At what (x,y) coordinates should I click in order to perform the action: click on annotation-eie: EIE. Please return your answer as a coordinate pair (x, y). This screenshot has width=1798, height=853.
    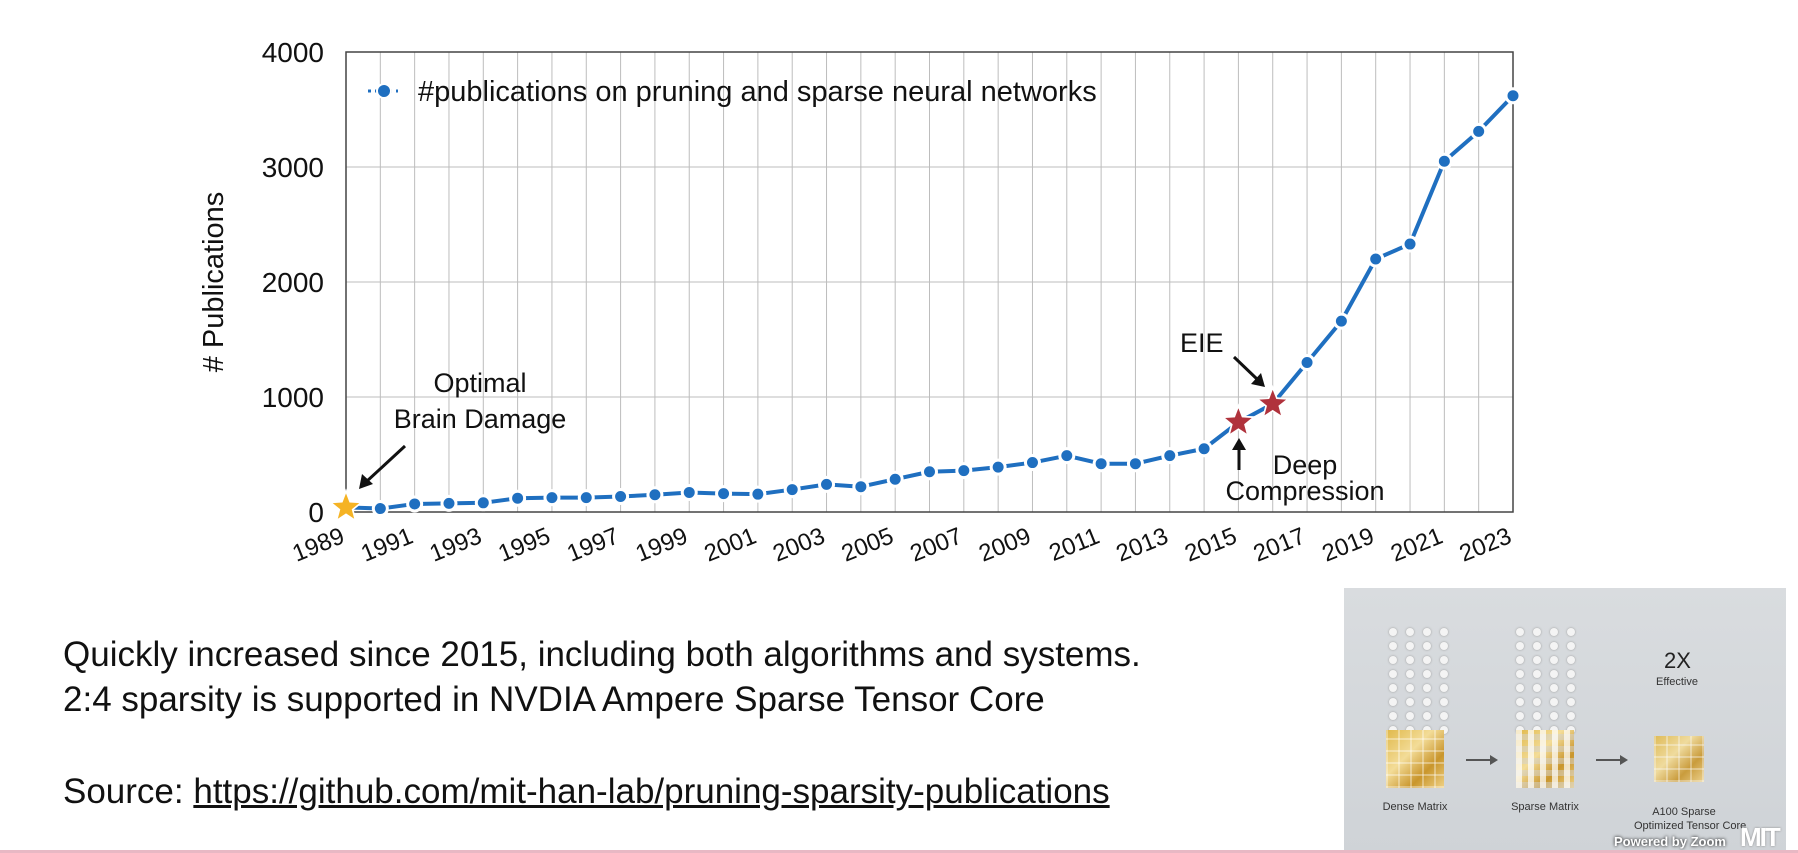
    Looking at the image, I should click on (1202, 343).